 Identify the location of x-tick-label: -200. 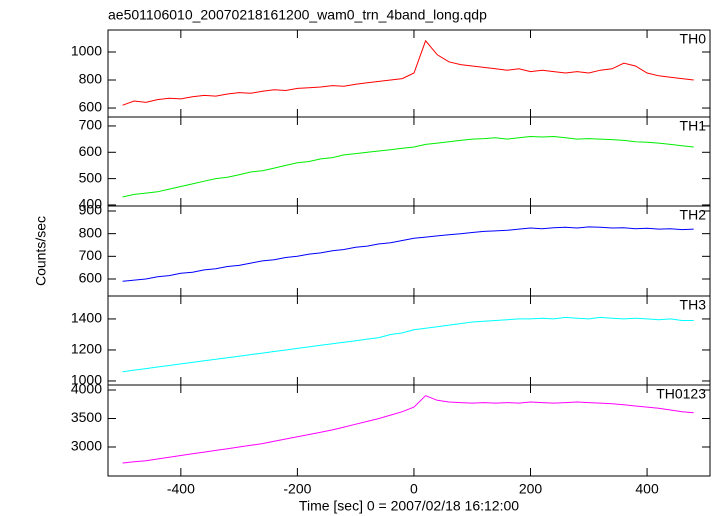
(297, 489).